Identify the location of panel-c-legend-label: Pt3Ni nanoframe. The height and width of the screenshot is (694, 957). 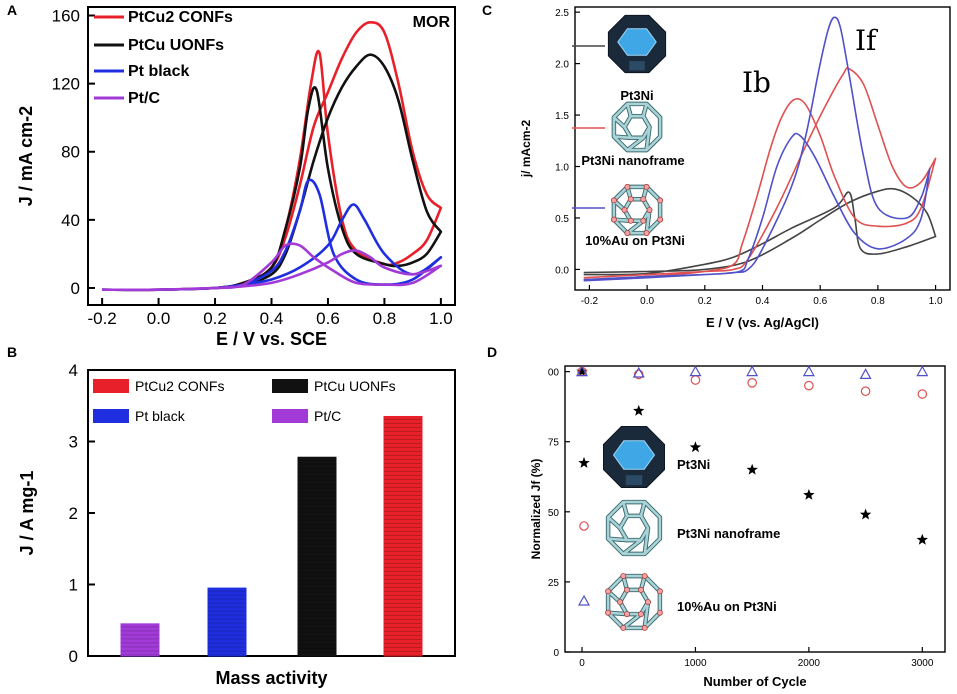
(632, 160).